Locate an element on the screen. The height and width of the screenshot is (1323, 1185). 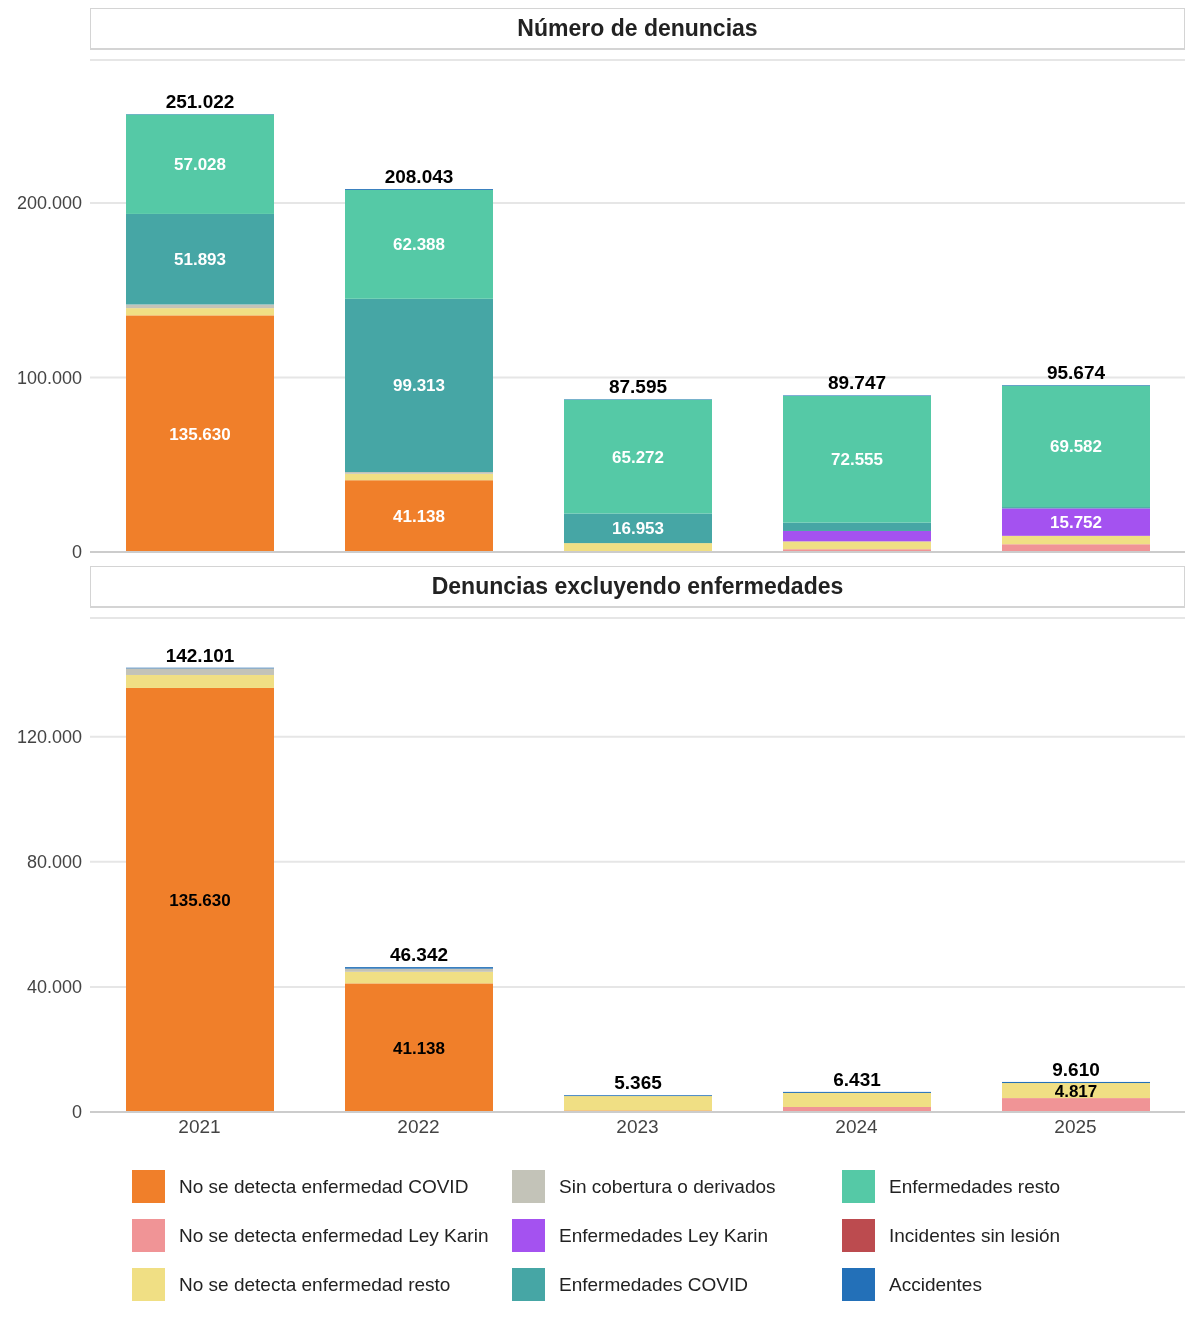
x-tick-label: 2021 is located at coordinates (199, 1127).